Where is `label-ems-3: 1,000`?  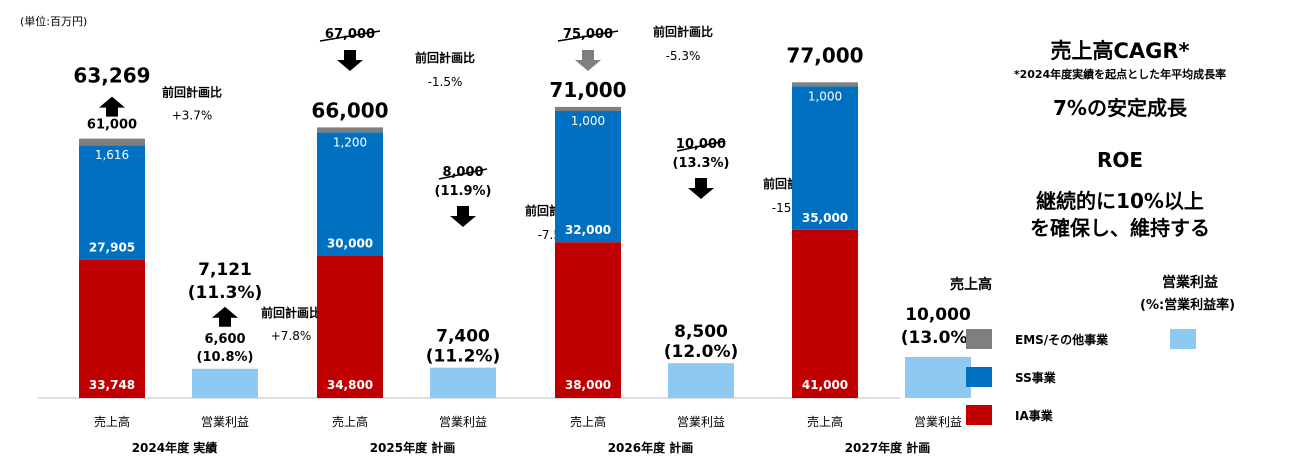
label-ems-3: 1,000 is located at coordinates (825, 96).